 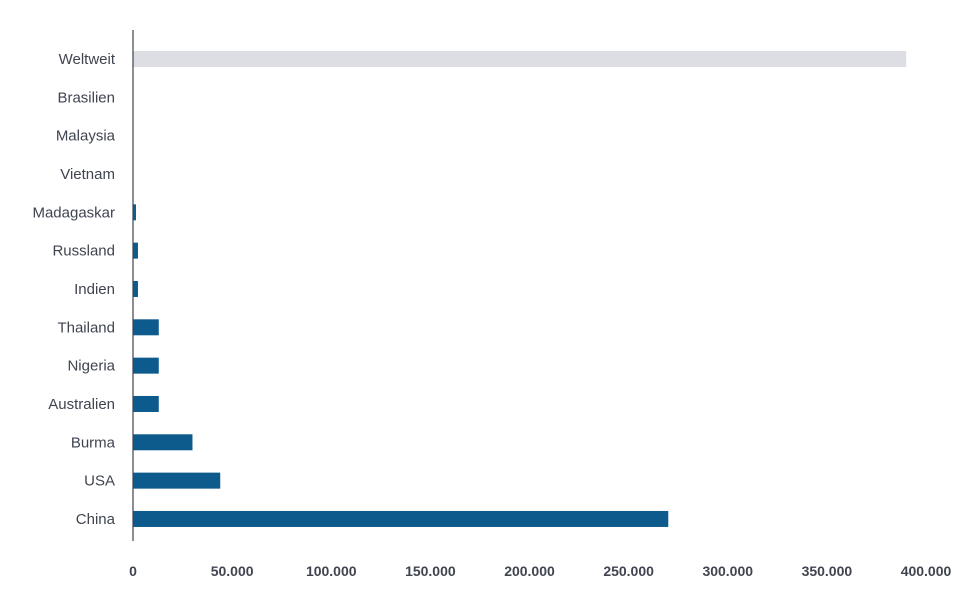 What do you see at coordinates (81, 404) in the screenshot?
I see `category-label: Australien` at bounding box center [81, 404].